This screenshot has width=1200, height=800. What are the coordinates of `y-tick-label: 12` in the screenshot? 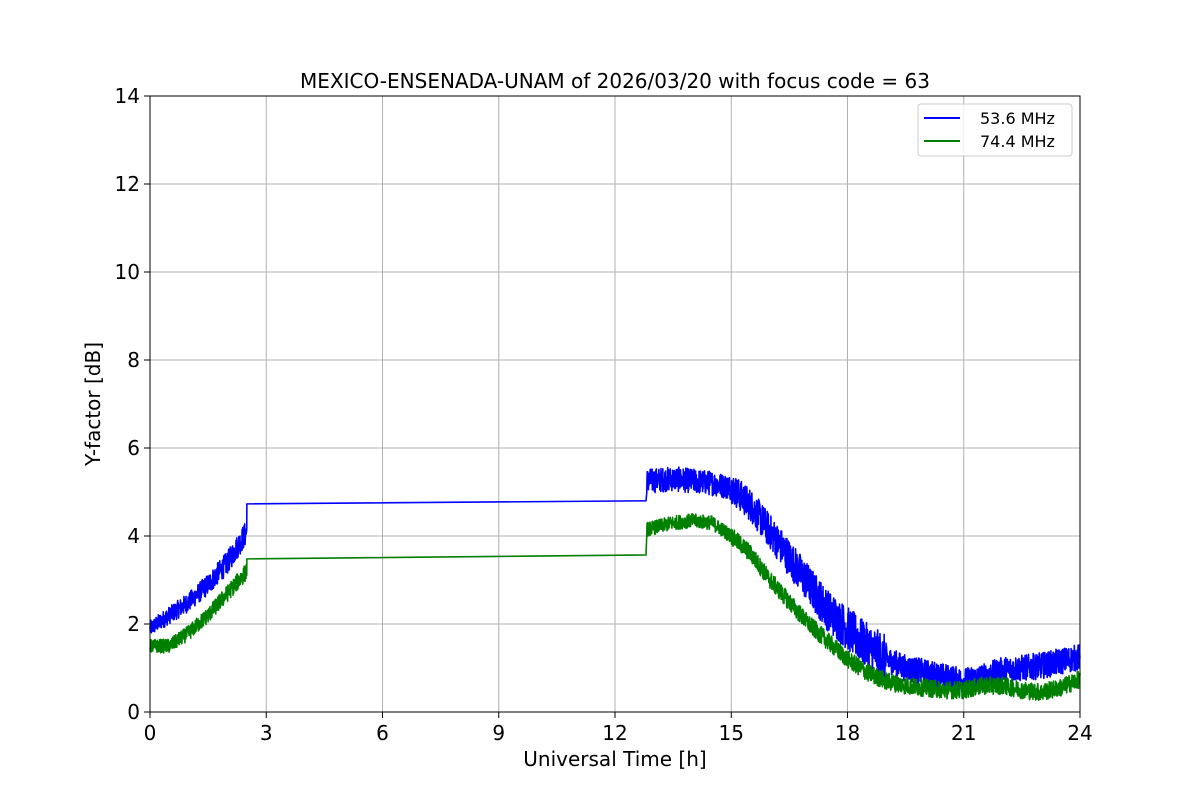 It's located at (127, 184).